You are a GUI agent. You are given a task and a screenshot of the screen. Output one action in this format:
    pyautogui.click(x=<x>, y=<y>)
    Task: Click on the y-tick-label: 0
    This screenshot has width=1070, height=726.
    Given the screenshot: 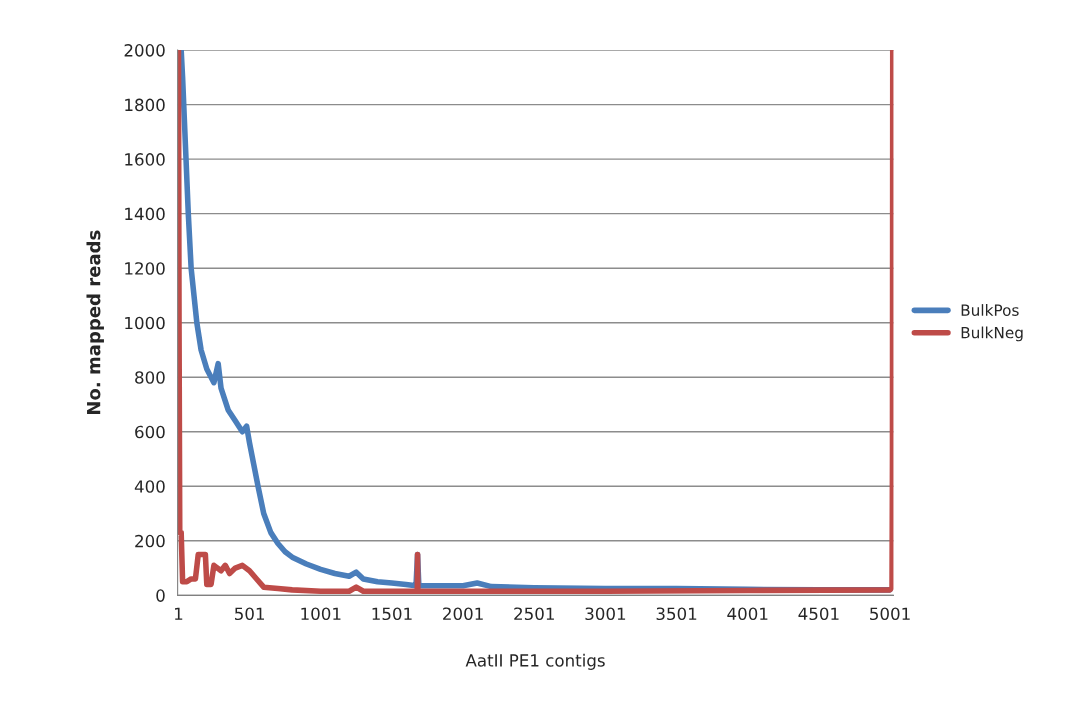 What is the action you would take?
    pyautogui.click(x=160, y=595)
    